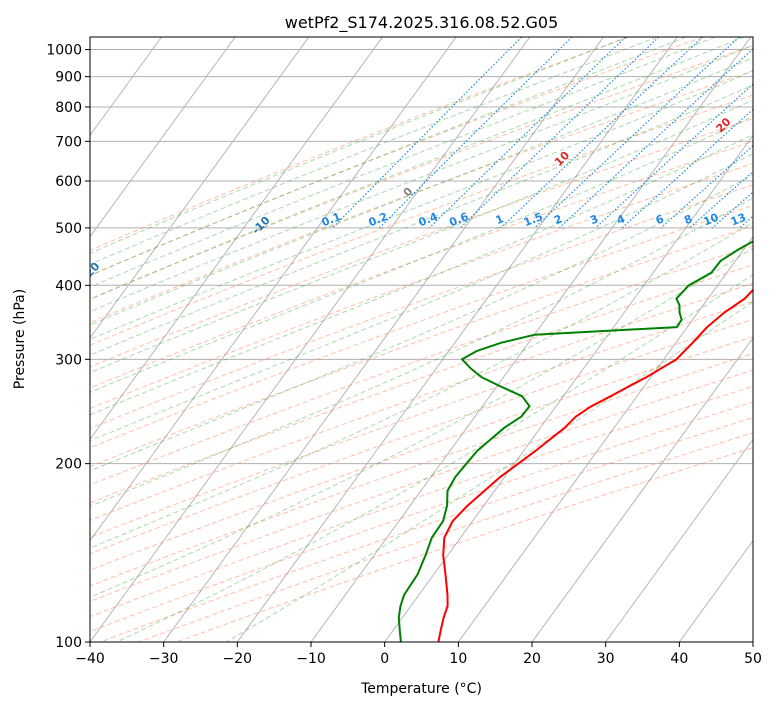 The height and width of the screenshot is (708, 775). Describe the element at coordinates (688, 219) in the screenshot. I see `mixing-ratio-label: 8` at that location.